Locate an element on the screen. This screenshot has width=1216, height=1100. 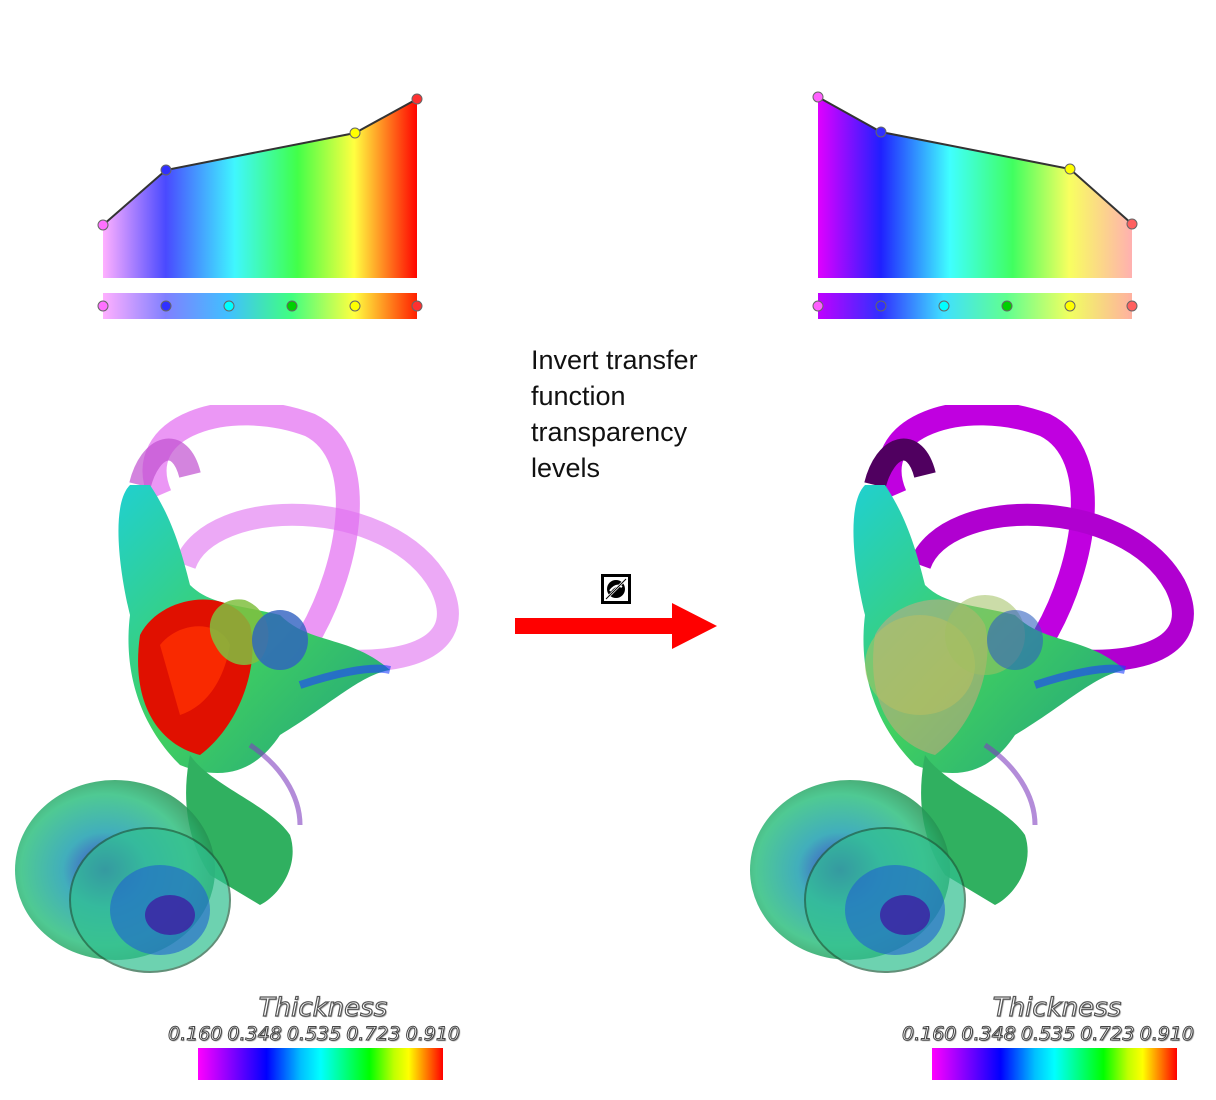
right-transfer-function-editor is located at coordinates (975, 205).